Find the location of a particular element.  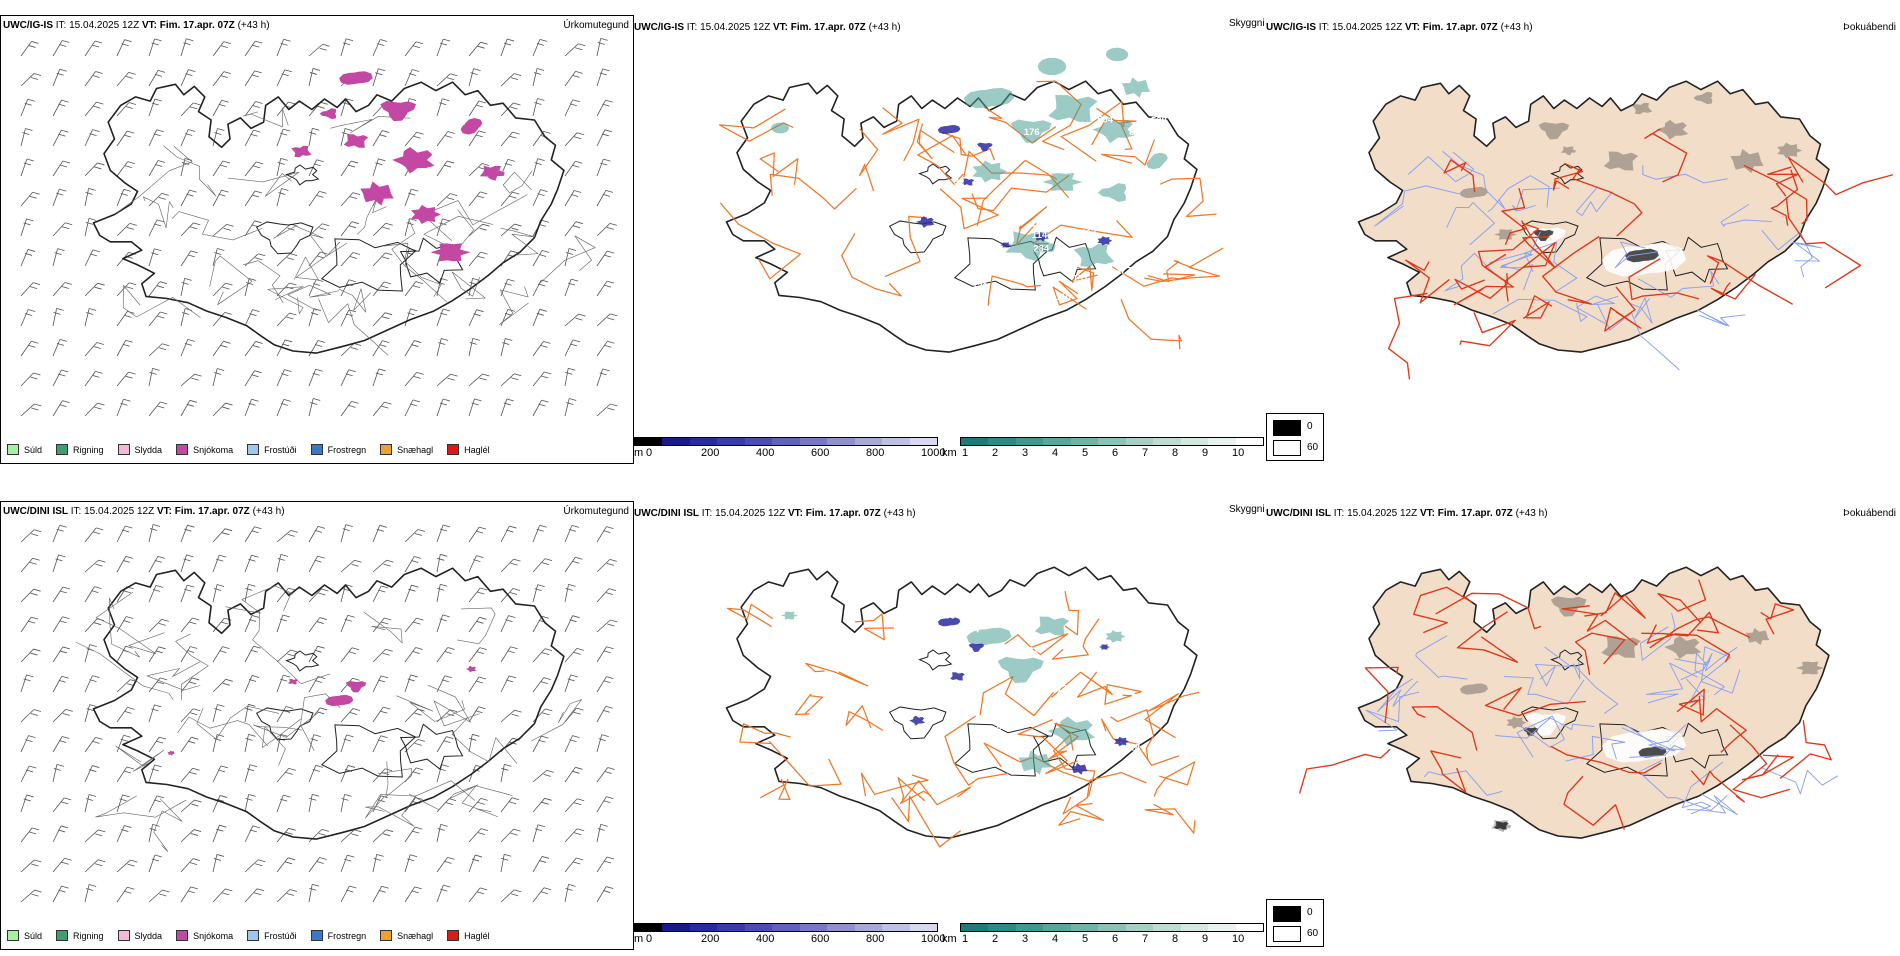

panel-title: Þokuábendi is located at coordinates (1869, 513).